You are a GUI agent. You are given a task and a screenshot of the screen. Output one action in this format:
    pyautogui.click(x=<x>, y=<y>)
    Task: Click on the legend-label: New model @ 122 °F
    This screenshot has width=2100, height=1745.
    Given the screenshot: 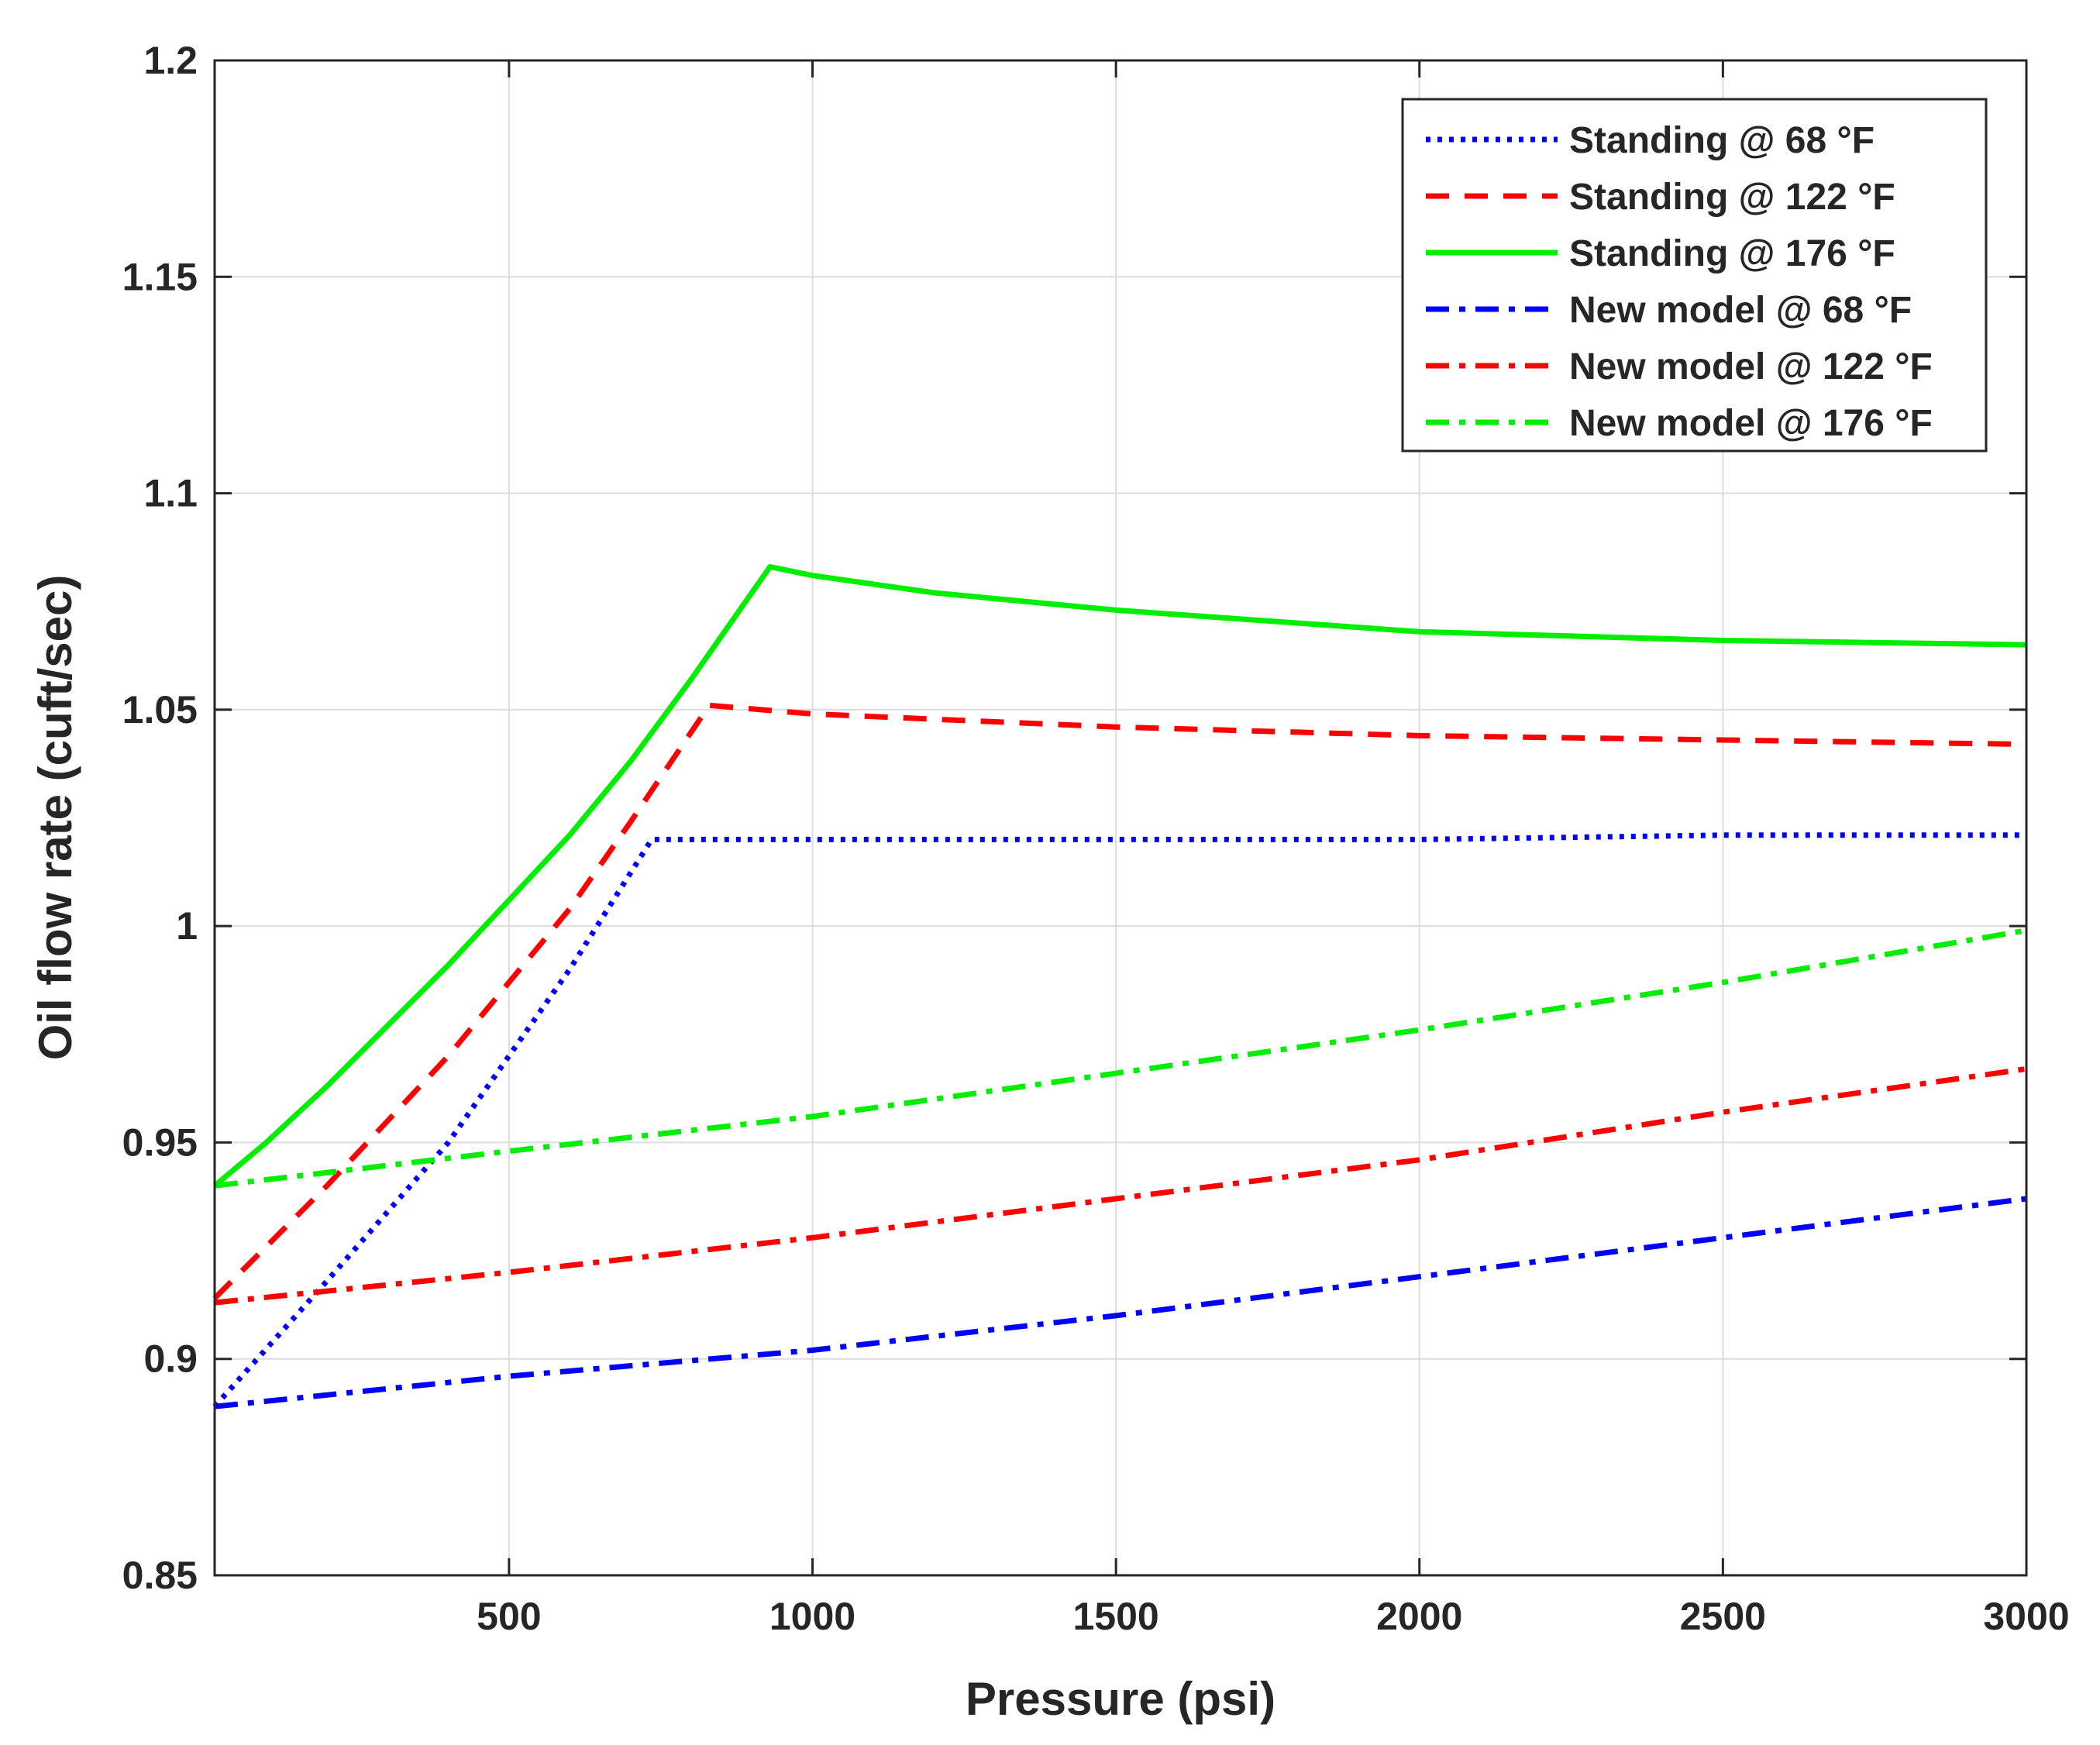 What is the action you would take?
    pyautogui.click(x=1751, y=366)
    